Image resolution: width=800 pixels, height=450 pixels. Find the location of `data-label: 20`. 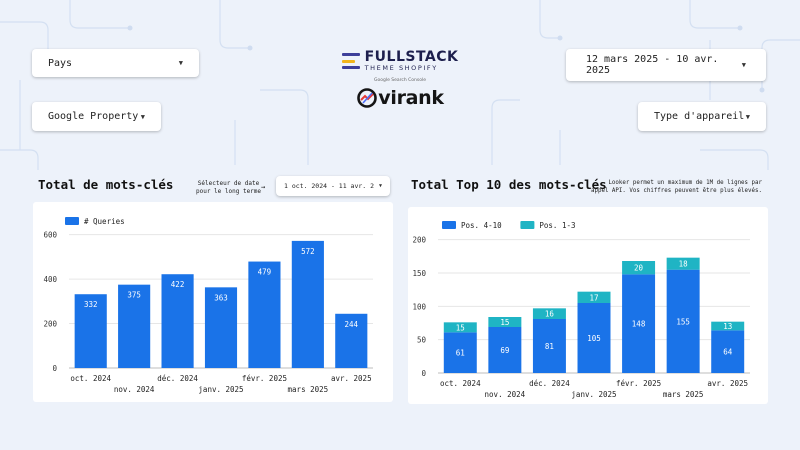

data-label: 20 is located at coordinates (639, 268).